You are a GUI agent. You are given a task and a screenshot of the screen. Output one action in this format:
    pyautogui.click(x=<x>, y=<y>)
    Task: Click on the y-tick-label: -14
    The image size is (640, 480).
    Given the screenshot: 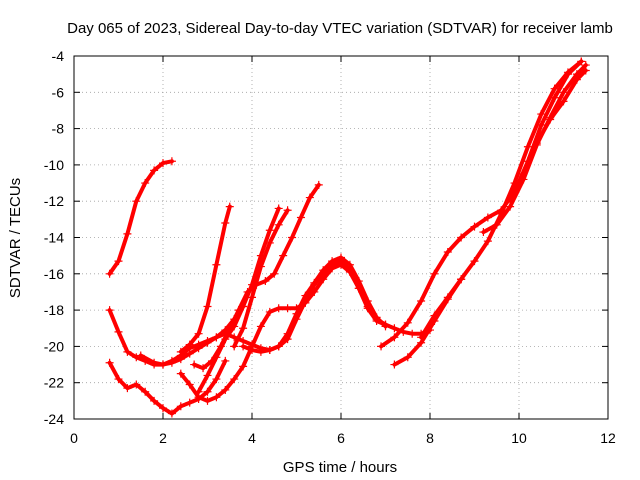 What is the action you would take?
    pyautogui.click(x=54, y=238)
    